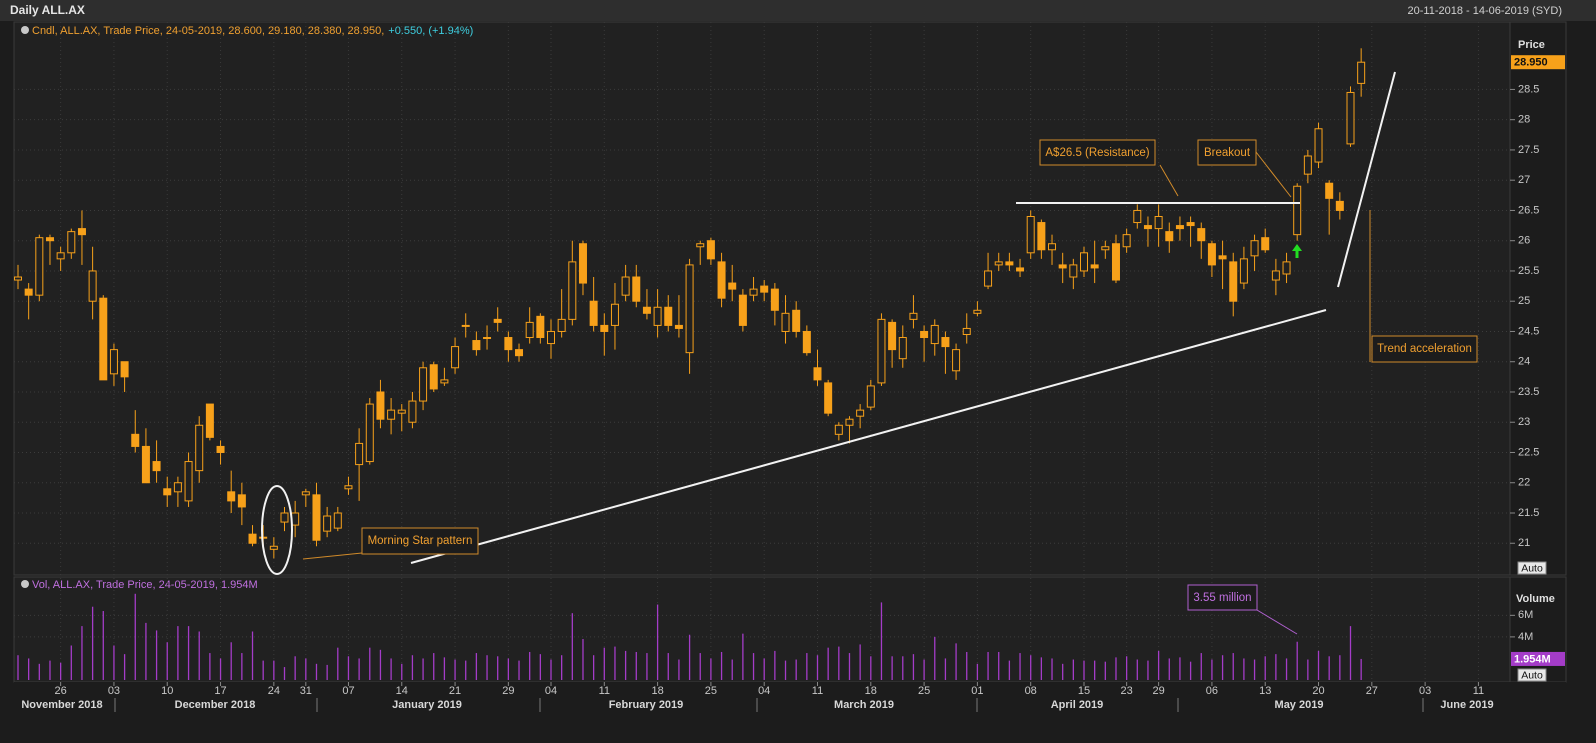  Describe the element at coordinates (1318, 691) in the screenshot. I see `x-tick-label: 20` at that location.